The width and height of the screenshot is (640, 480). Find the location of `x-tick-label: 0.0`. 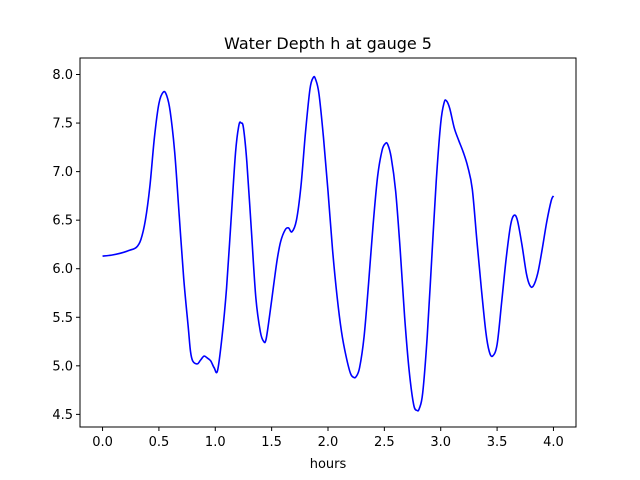

x-tick-label: 0.0 is located at coordinates (102, 442).